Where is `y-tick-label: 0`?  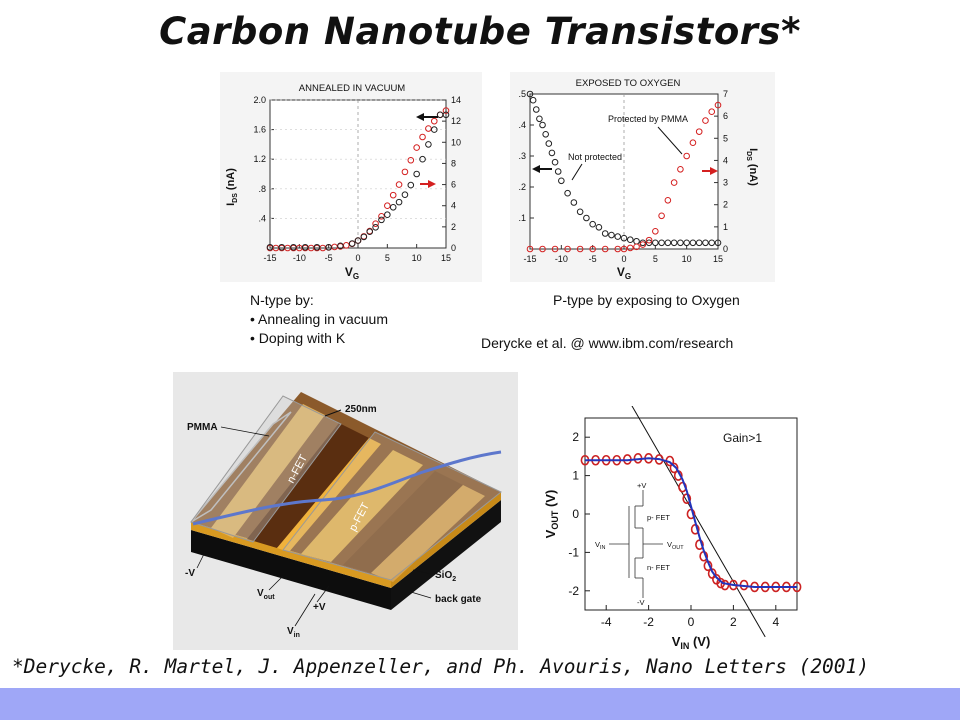
y-tick-label: 0 is located at coordinates (575, 514).